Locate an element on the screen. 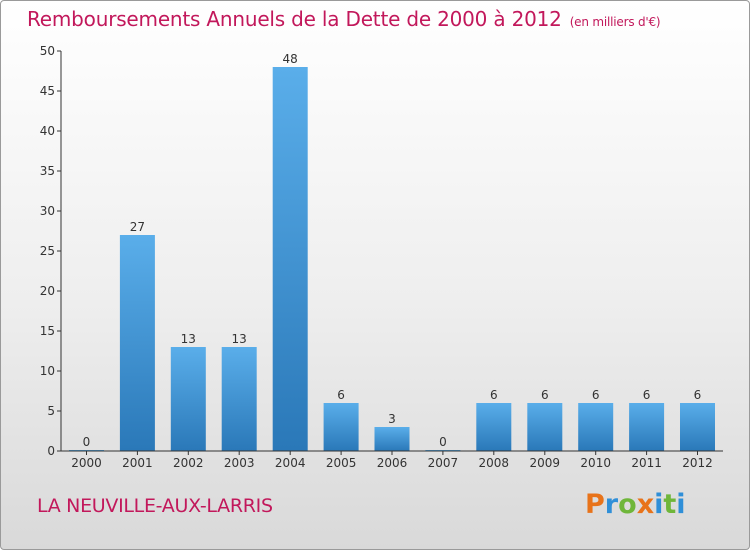 This screenshot has width=750, height=550. logo-letter: x is located at coordinates (645, 504).